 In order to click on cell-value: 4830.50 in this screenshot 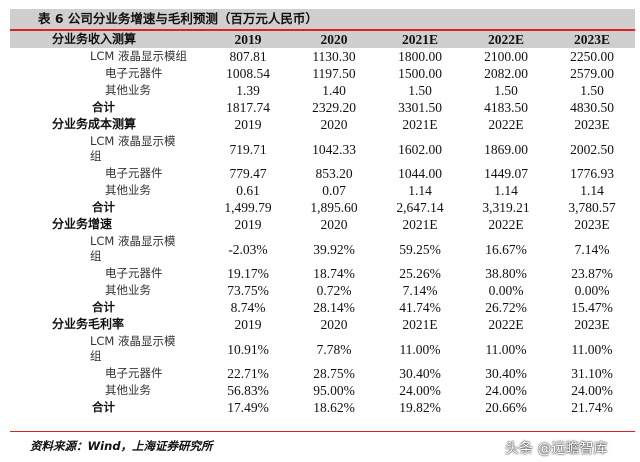, I will do `click(592, 107)`.